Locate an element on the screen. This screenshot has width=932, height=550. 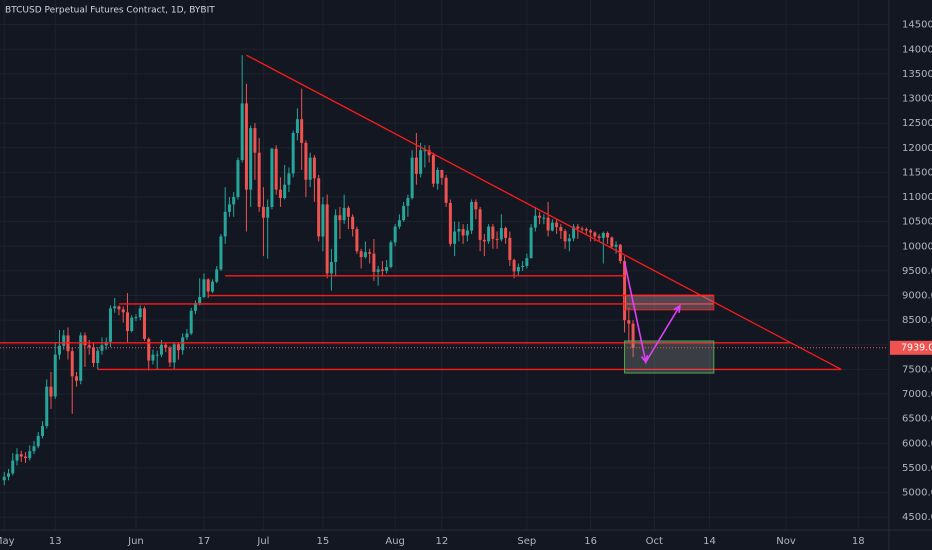
y-tick-label: 13000.00 is located at coordinates (917, 99).